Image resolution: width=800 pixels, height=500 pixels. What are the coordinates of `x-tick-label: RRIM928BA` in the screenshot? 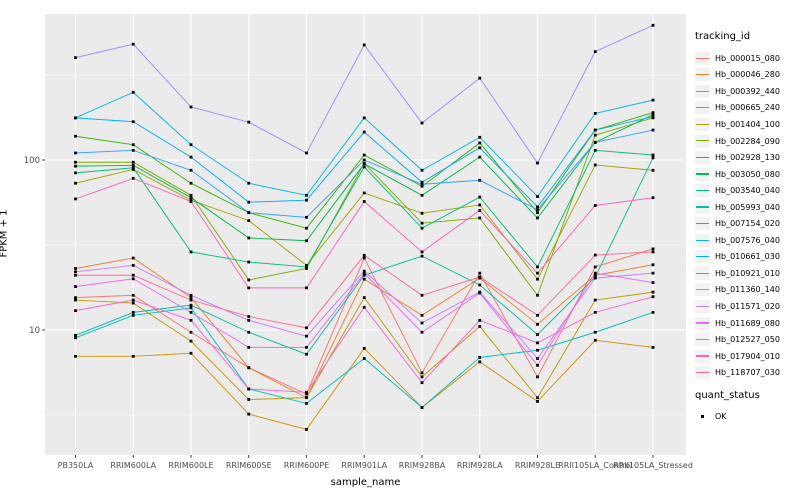 It's located at (422, 465).